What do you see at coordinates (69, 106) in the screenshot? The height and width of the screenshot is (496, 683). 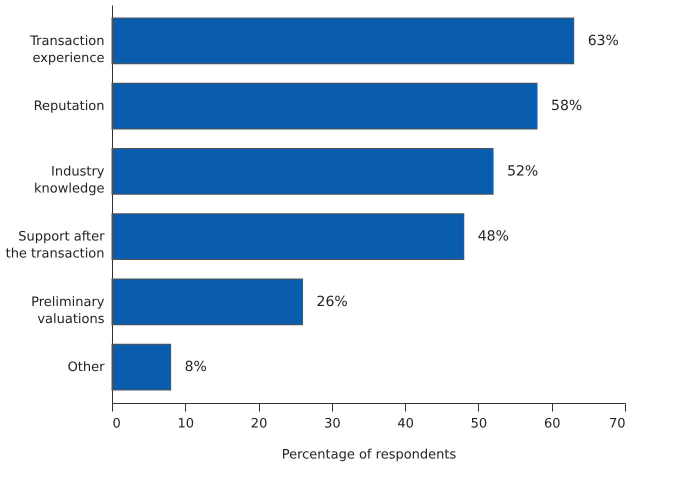 I see `y-tick-label: Reputation` at bounding box center [69, 106].